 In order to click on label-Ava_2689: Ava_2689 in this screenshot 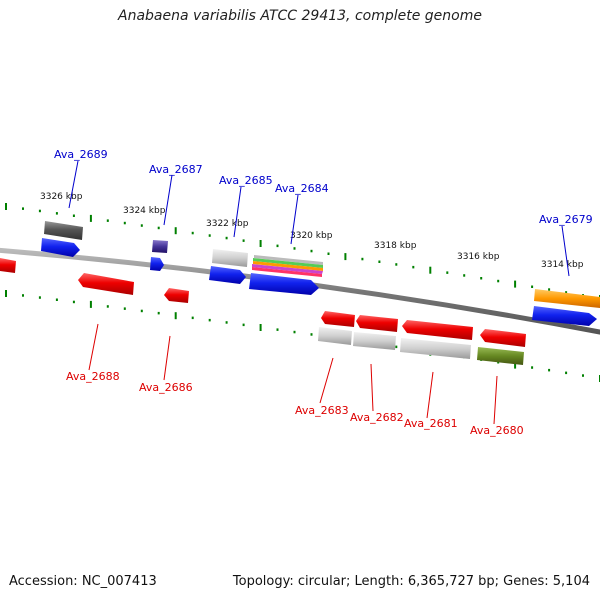, I will do `click(81, 154)`.